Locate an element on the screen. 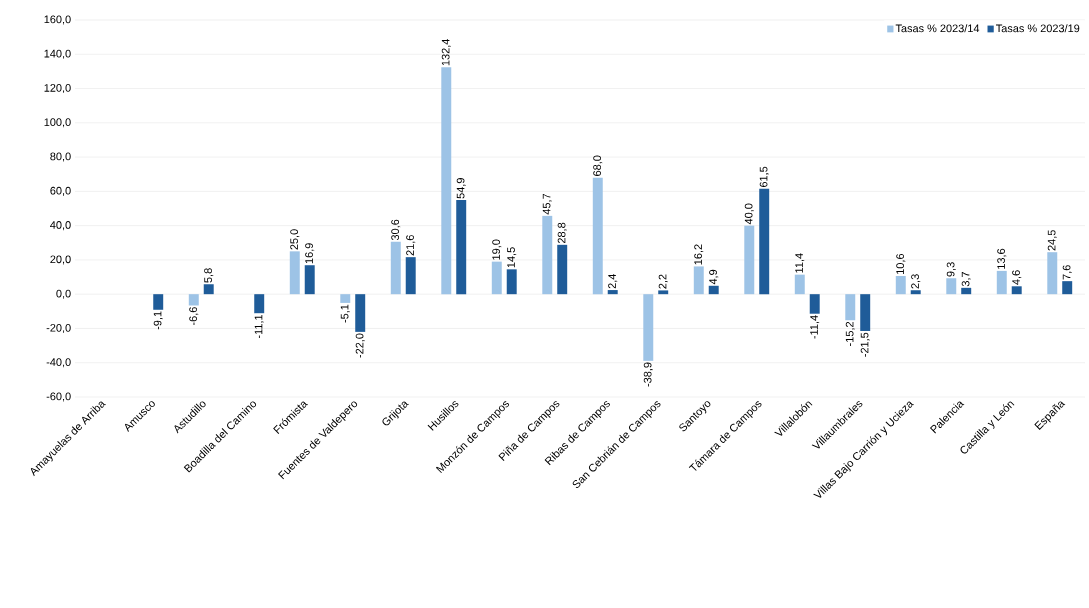 The width and height of the screenshot is (1089, 608). data-label: 45,7 is located at coordinates (547, 204).